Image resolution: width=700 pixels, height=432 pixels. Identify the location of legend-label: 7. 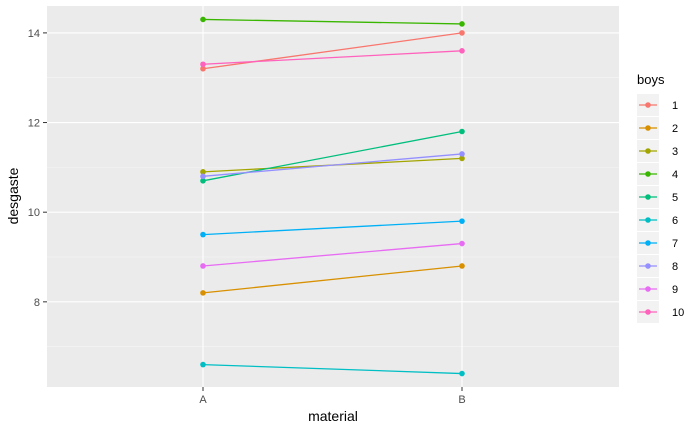
(675, 244).